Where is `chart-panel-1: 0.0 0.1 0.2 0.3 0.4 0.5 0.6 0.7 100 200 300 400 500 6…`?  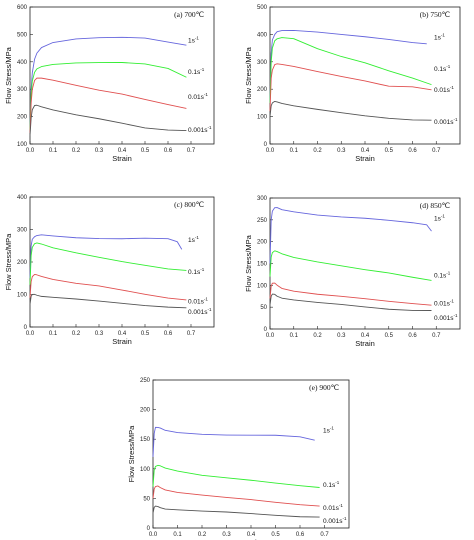
chart-panel-1: 0.0 0.1 0.2 0.3 0.4 0.5 0.6 0.7 100 200 300 400 500 6… is located at coordinates (109, 84).